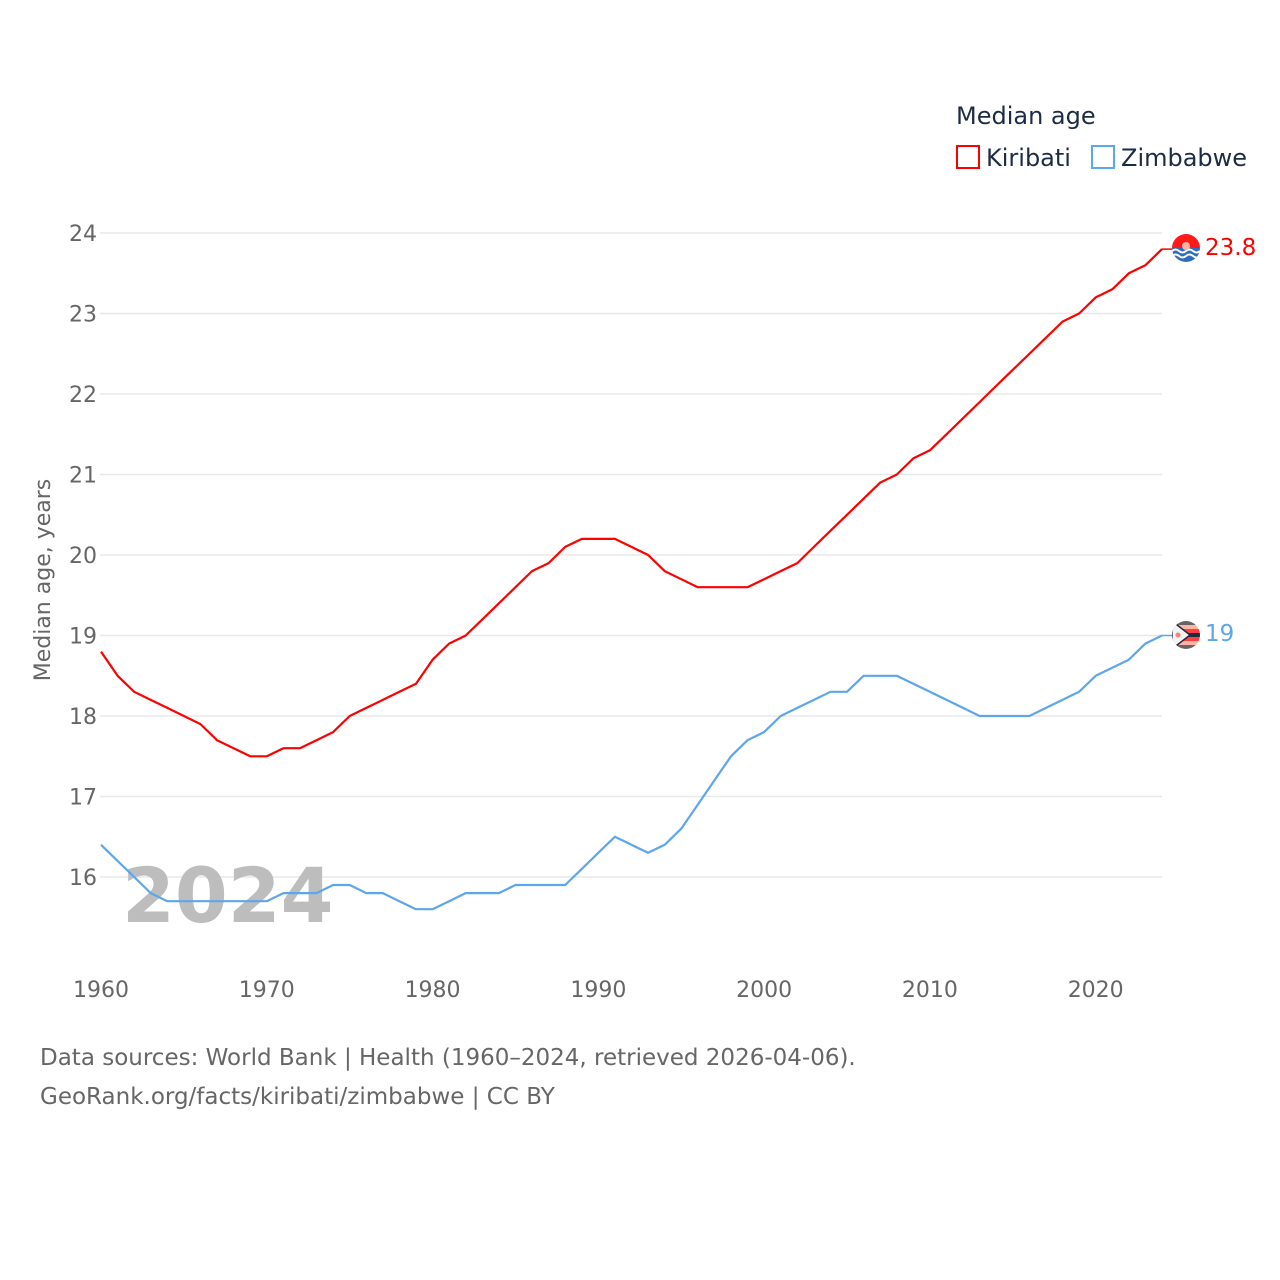 Image resolution: width=1280 pixels, height=1280 pixels. What do you see at coordinates (83, 234) in the screenshot?
I see `y-tick-label: 24` at bounding box center [83, 234].